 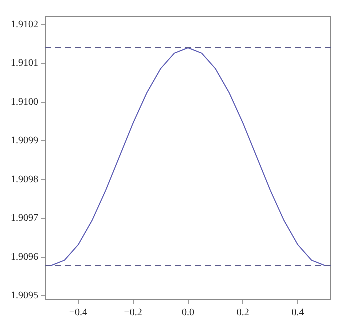 What do you see at coordinates (24, 180) in the screenshot?
I see `y-tick-label: 1.9098` at bounding box center [24, 180].